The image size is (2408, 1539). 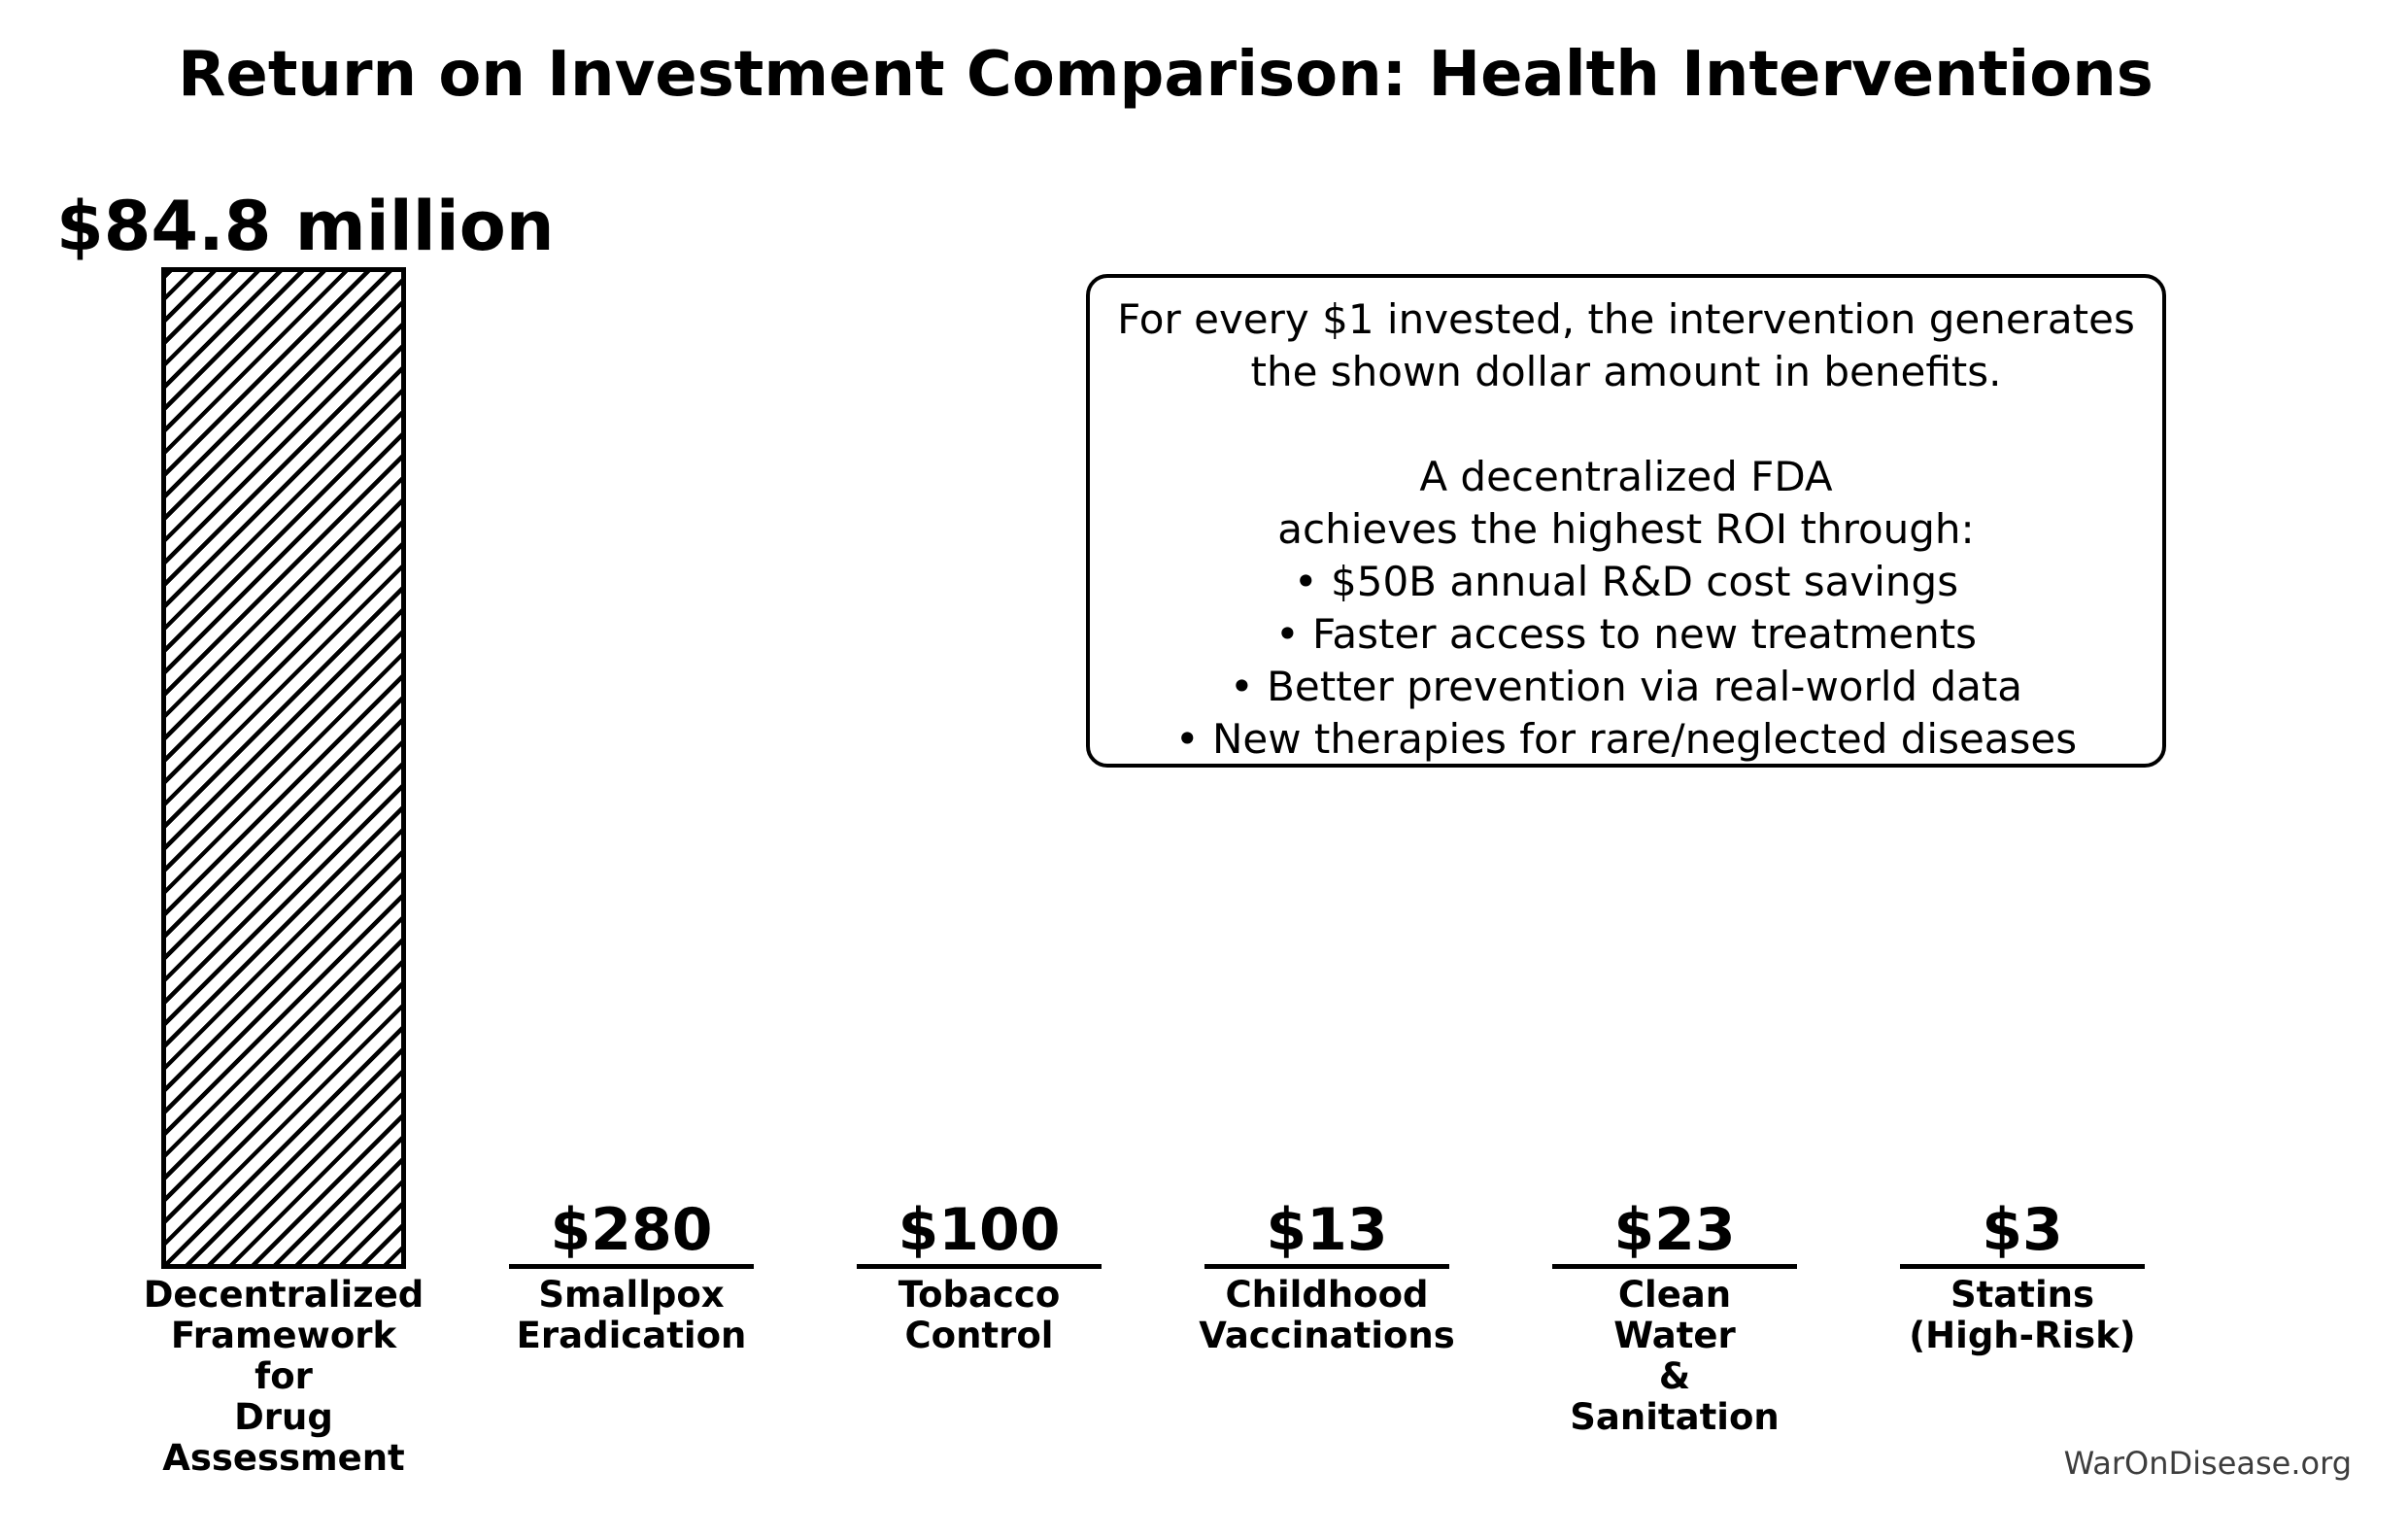 What do you see at coordinates (2022, 1315) in the screenshot?
I see `bar-label-statins: Statins (High-Risk)` at bounding box center [2022, 1315].